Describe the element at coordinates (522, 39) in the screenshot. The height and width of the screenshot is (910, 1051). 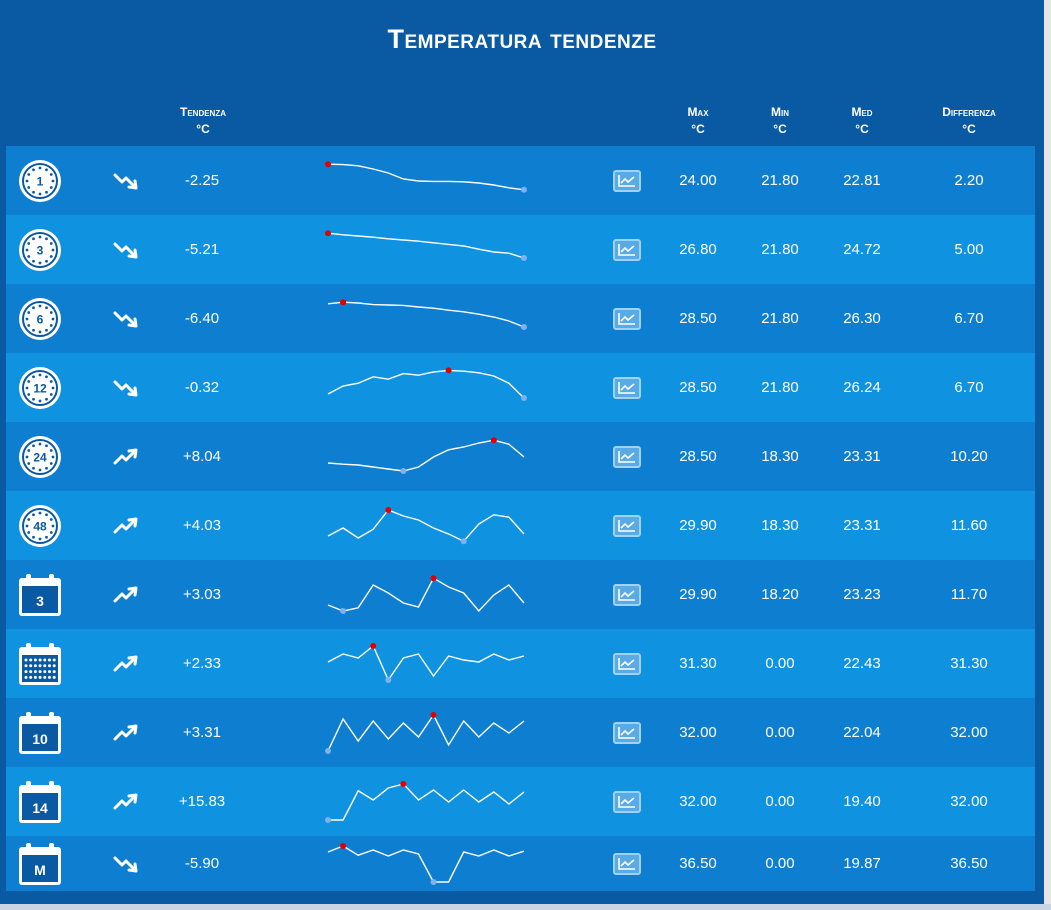
I see `page-title: Temperatura tendenze` at that location.